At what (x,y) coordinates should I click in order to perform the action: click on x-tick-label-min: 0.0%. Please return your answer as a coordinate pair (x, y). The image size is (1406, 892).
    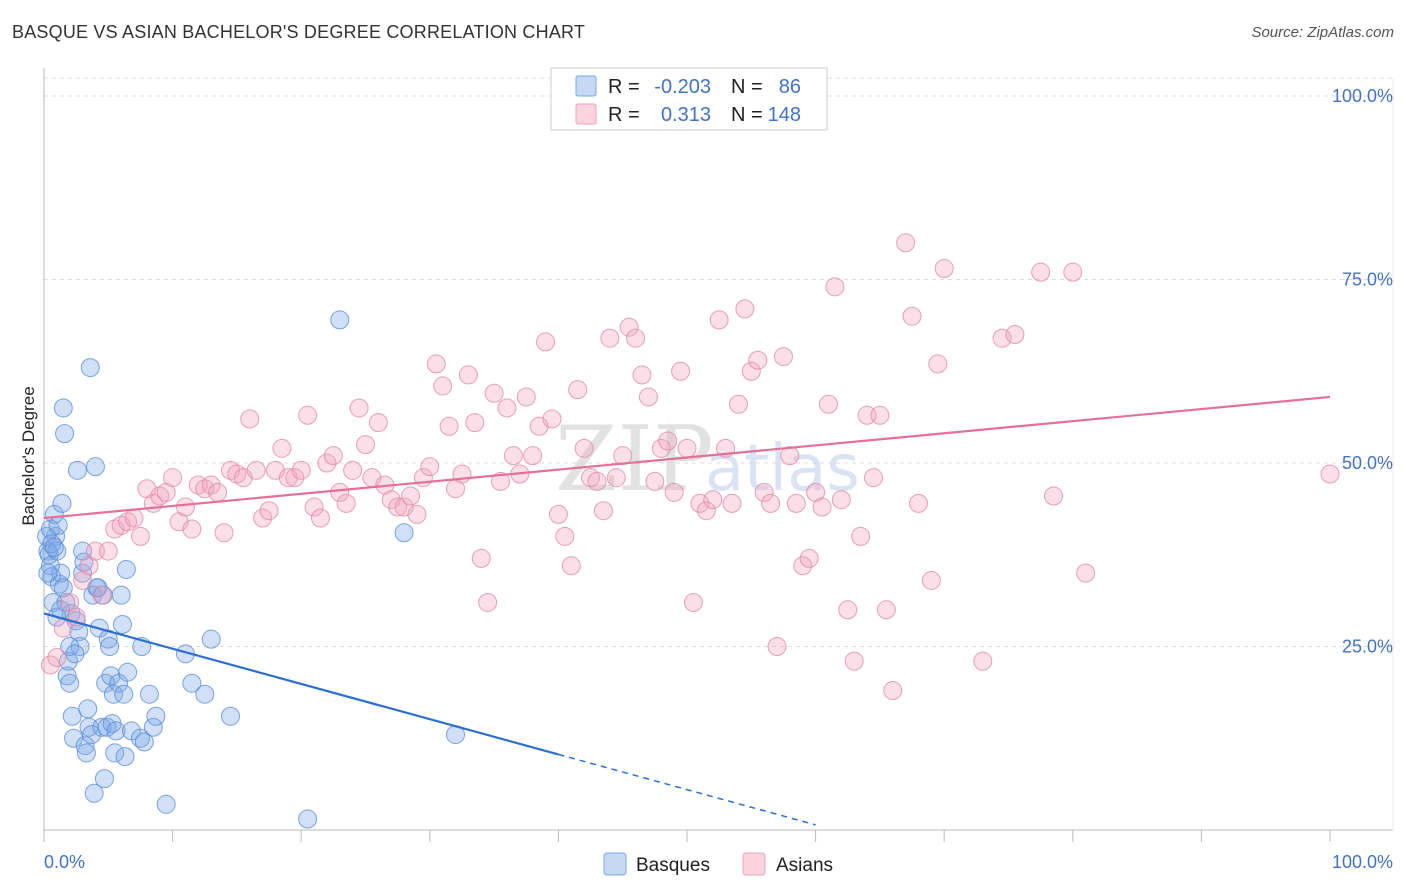
    Looking at the image, I should click on (64, 862).